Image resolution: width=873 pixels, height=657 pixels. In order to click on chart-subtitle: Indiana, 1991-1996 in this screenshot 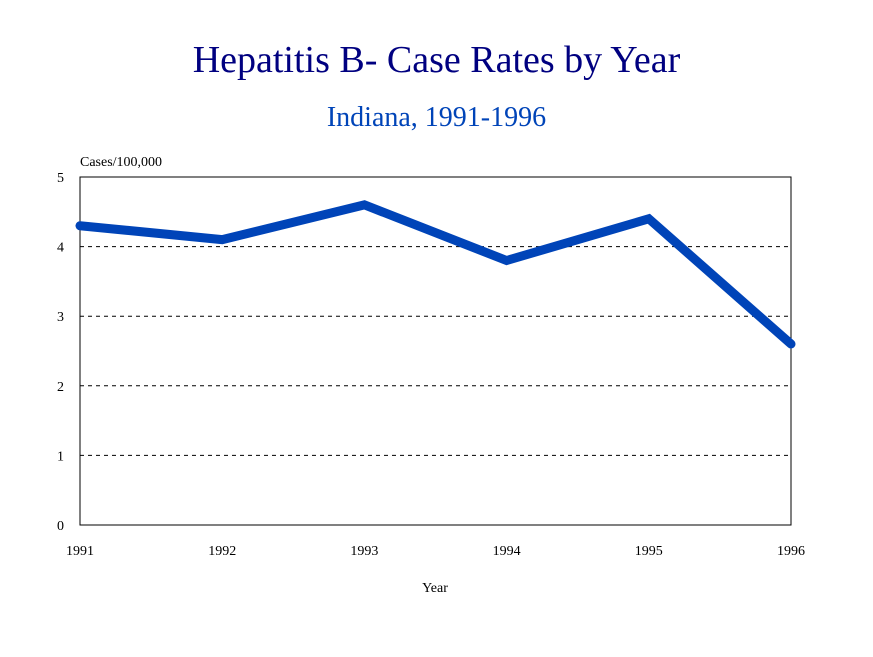, I will do `click(436, 117)`.